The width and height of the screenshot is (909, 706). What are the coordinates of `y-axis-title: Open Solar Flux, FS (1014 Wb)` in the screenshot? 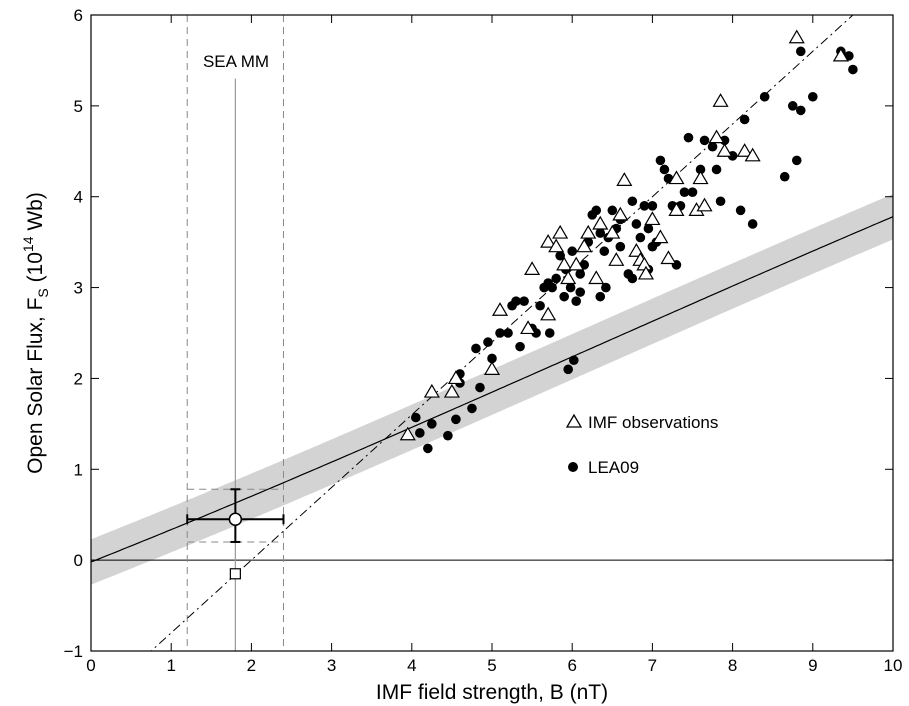 It's located at (35, 333).